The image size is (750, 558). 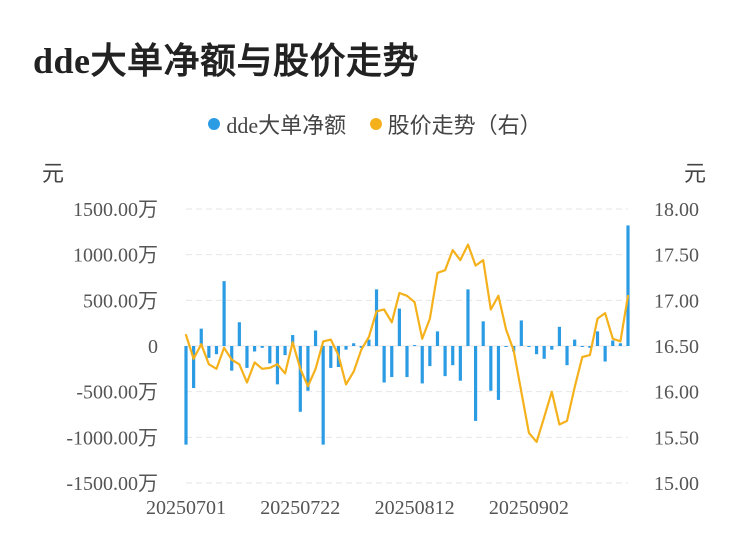 I want to click on legend-label-price: 股价走势（右）, so click(x=464, y=125).